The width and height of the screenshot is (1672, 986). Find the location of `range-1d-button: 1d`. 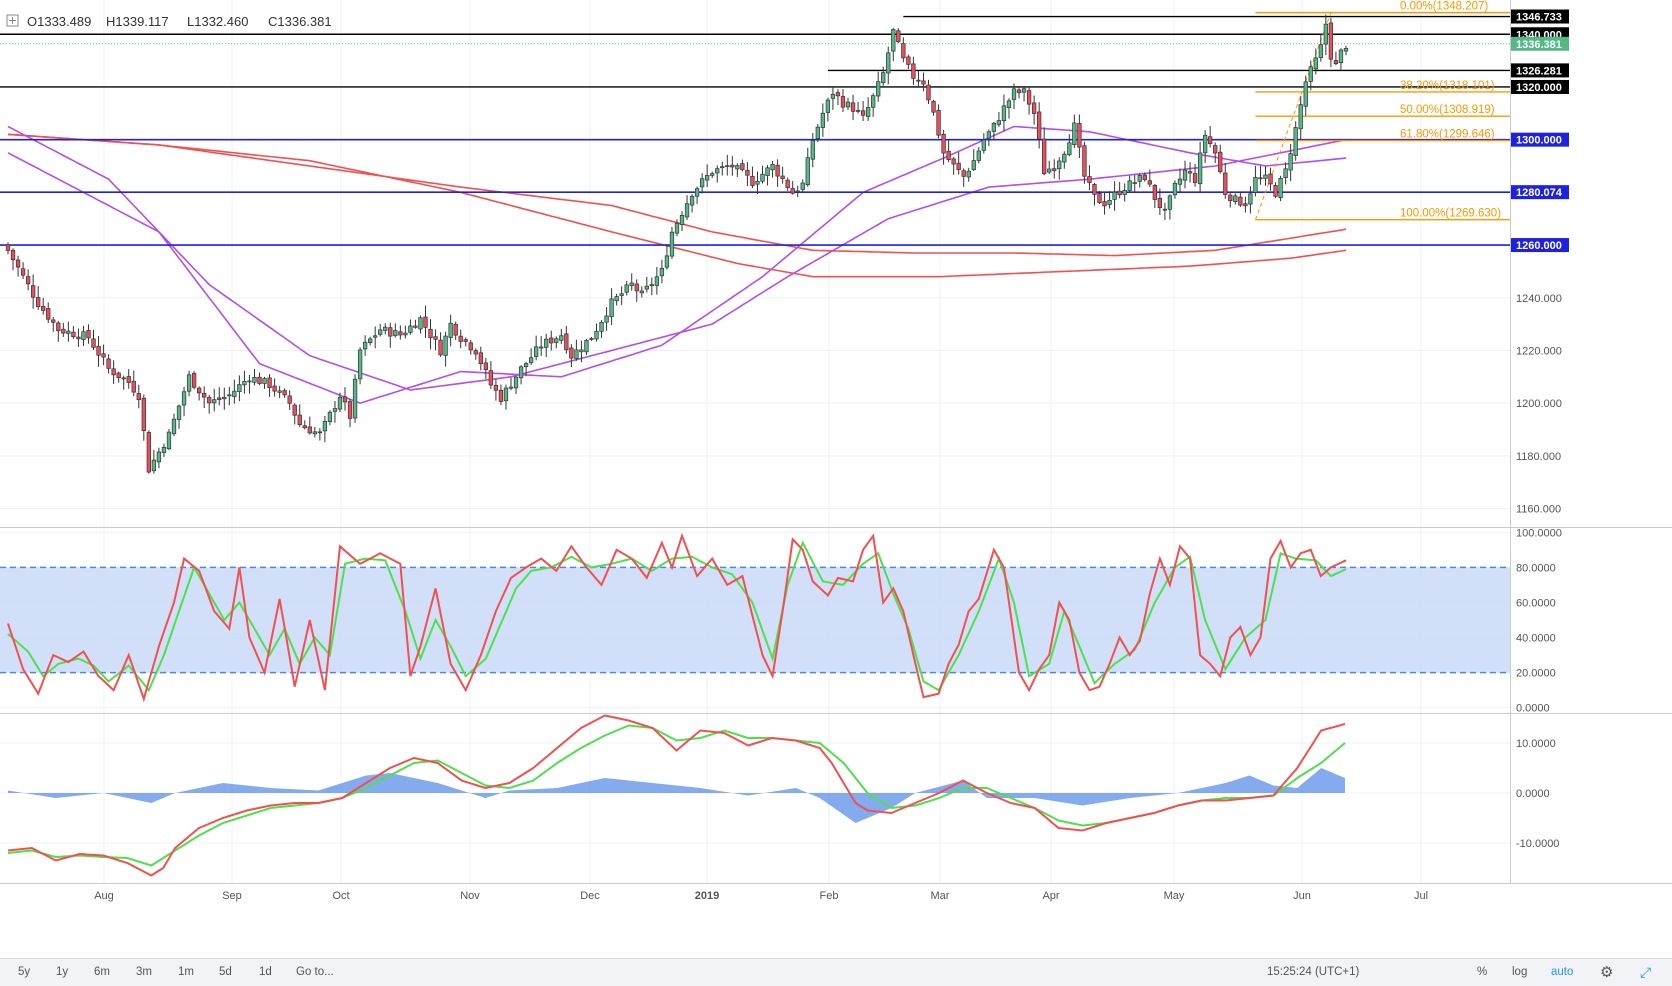

range-1d-button: 1d is located at coordinates (265, 972).